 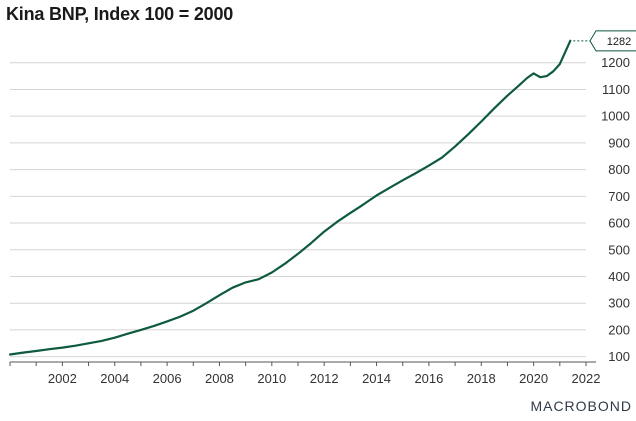 I want to click on y-tick-label-1000: 1000, so click(x=615, y=116).